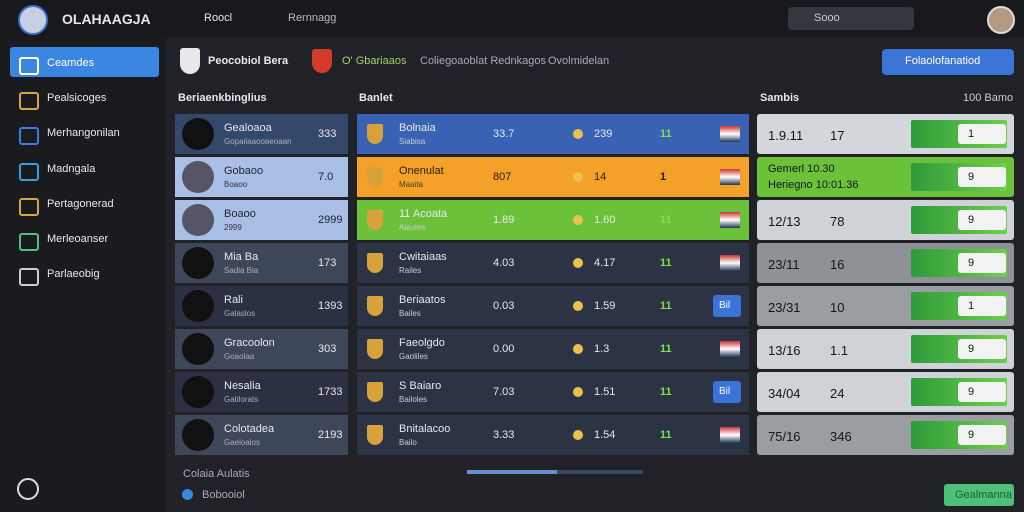  I want to click on nav-item: Pertagonerad, so click(80, 203).